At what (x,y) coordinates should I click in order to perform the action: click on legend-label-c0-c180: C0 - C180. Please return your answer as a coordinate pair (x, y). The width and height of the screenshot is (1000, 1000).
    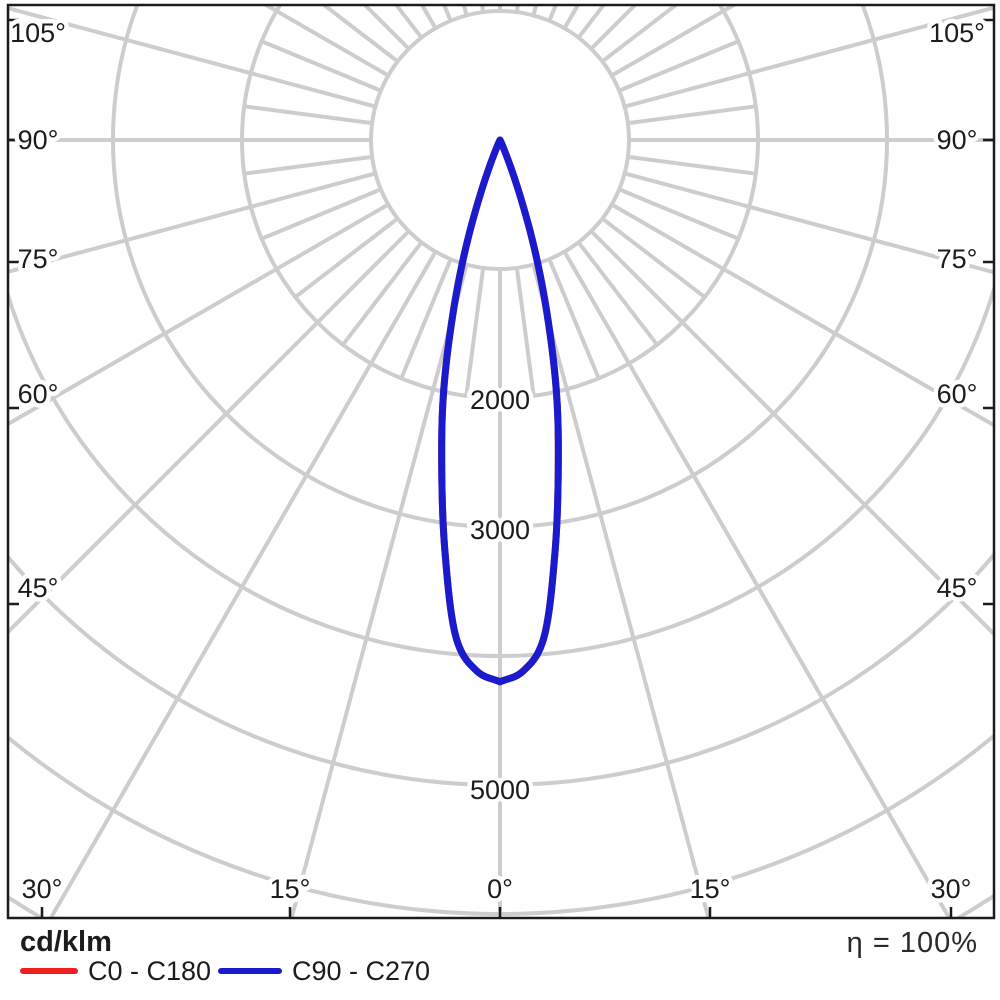
    Looking at the image, I should click on (150, 970).